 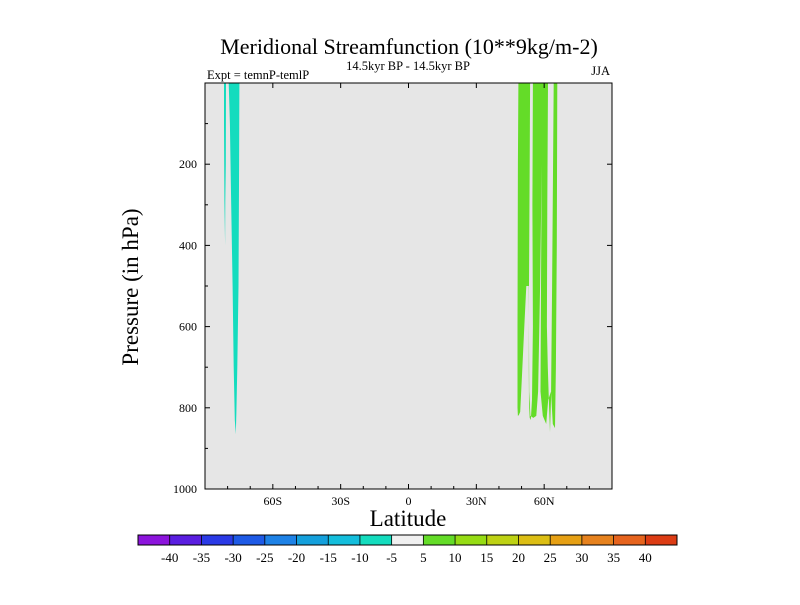 What do you see at coordinates (408, 66) in the screenshot?
I see `time-range-label: 14.5kyr BP - 14.5kyr BP` at bounding box center [408, 66].